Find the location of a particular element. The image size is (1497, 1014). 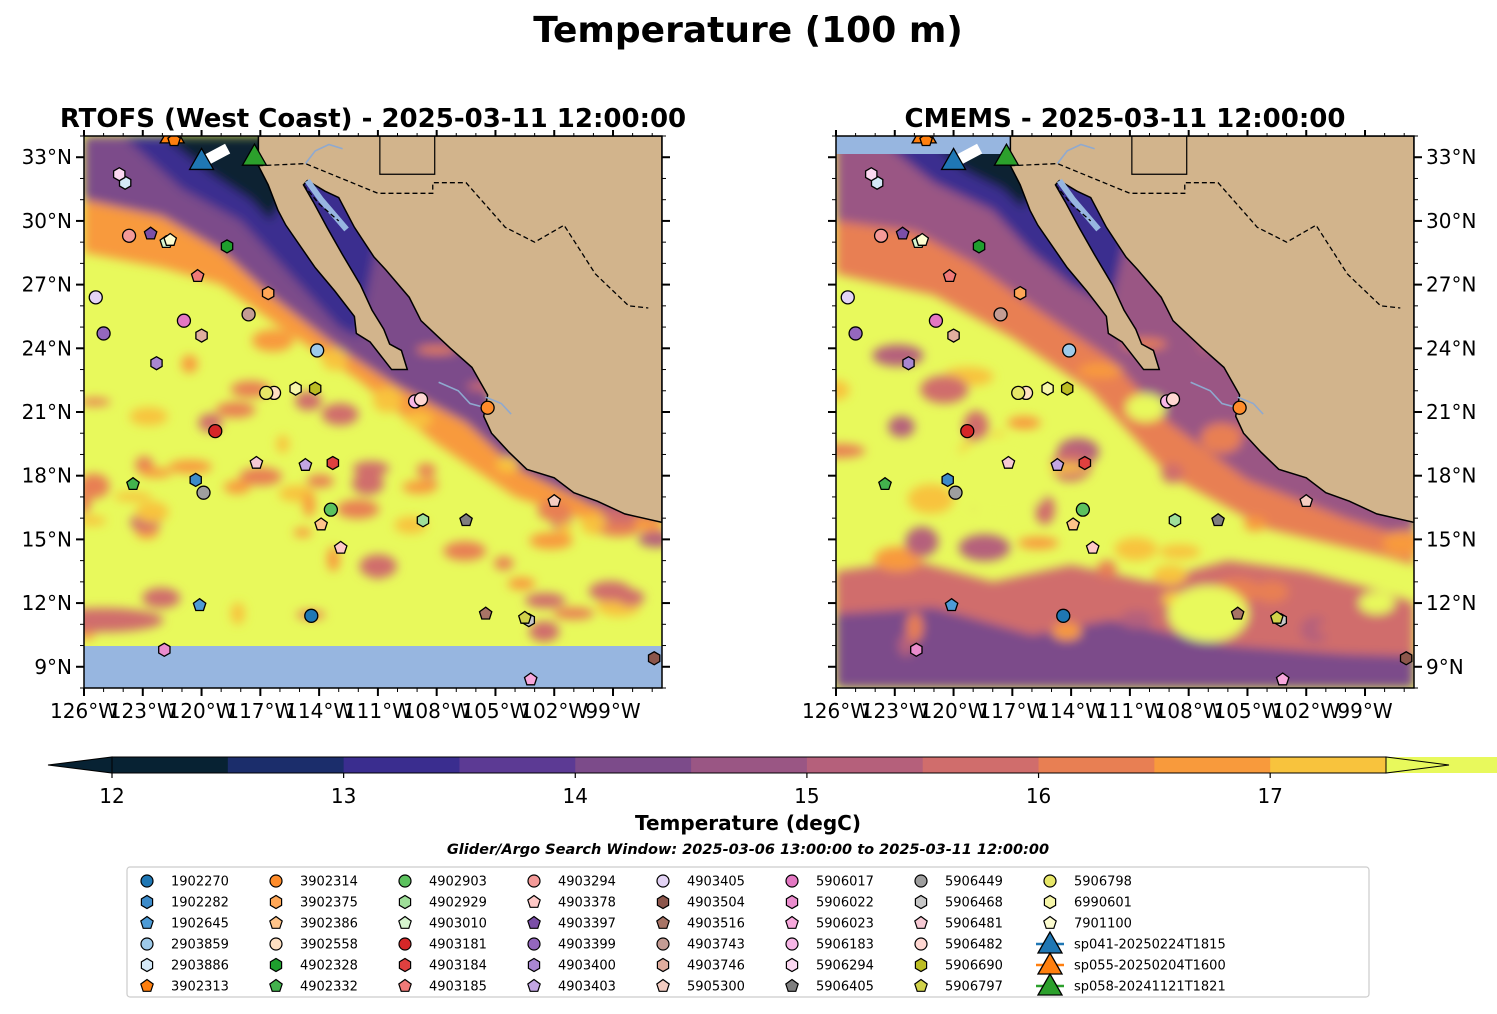

legend-item: 4902328 is located at coordinates (313, 965).